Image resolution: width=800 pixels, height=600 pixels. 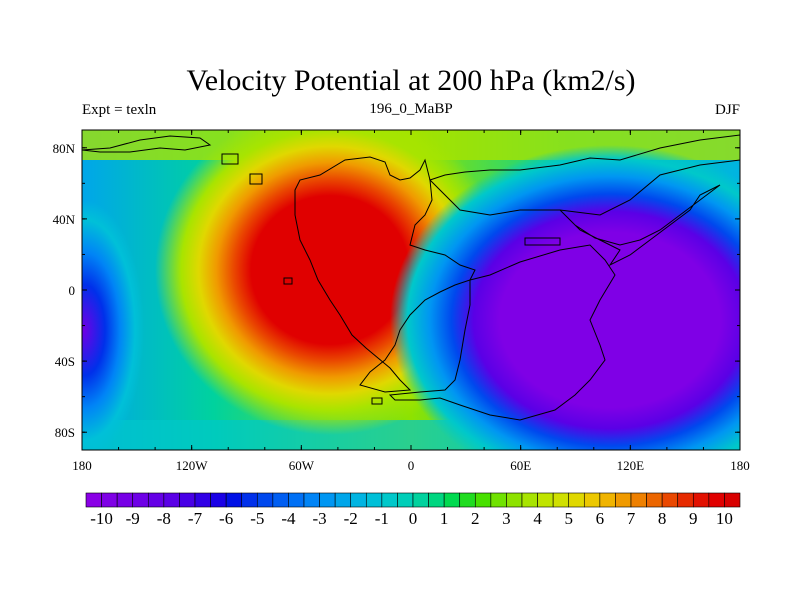 I want to click on asia-southeast-coast, so click(x=640, y=225).